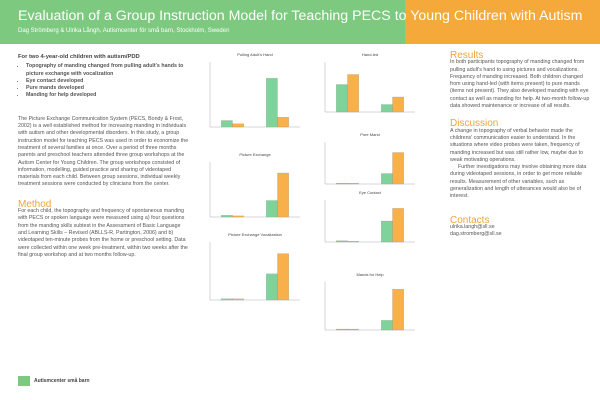  Describe the element at coordinates (470, 220) in the screenshot. I see `heading: Contacts` at that location.